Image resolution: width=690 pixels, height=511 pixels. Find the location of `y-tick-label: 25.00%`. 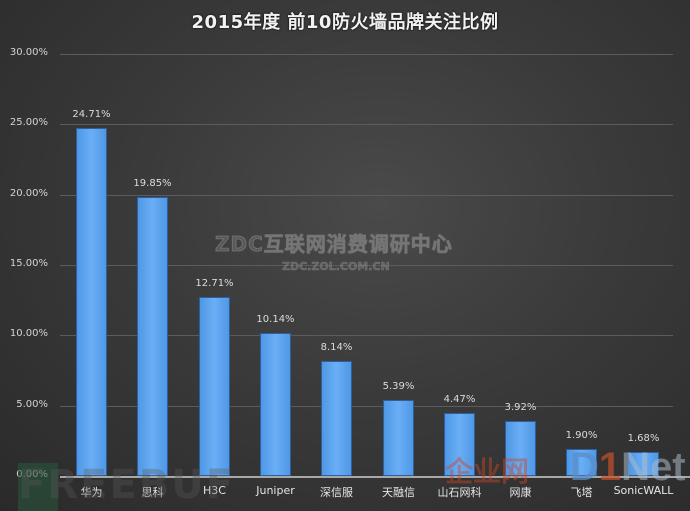

y-tick-label: 25.00% is located at coordinates (28, 122).